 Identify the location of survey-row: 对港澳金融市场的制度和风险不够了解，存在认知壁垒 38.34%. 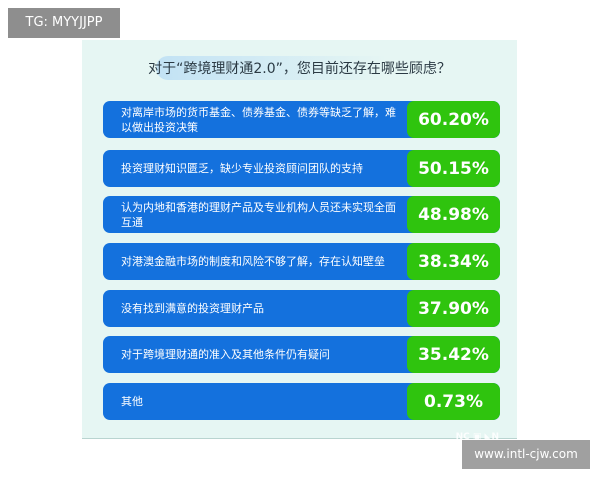
(301, 261).